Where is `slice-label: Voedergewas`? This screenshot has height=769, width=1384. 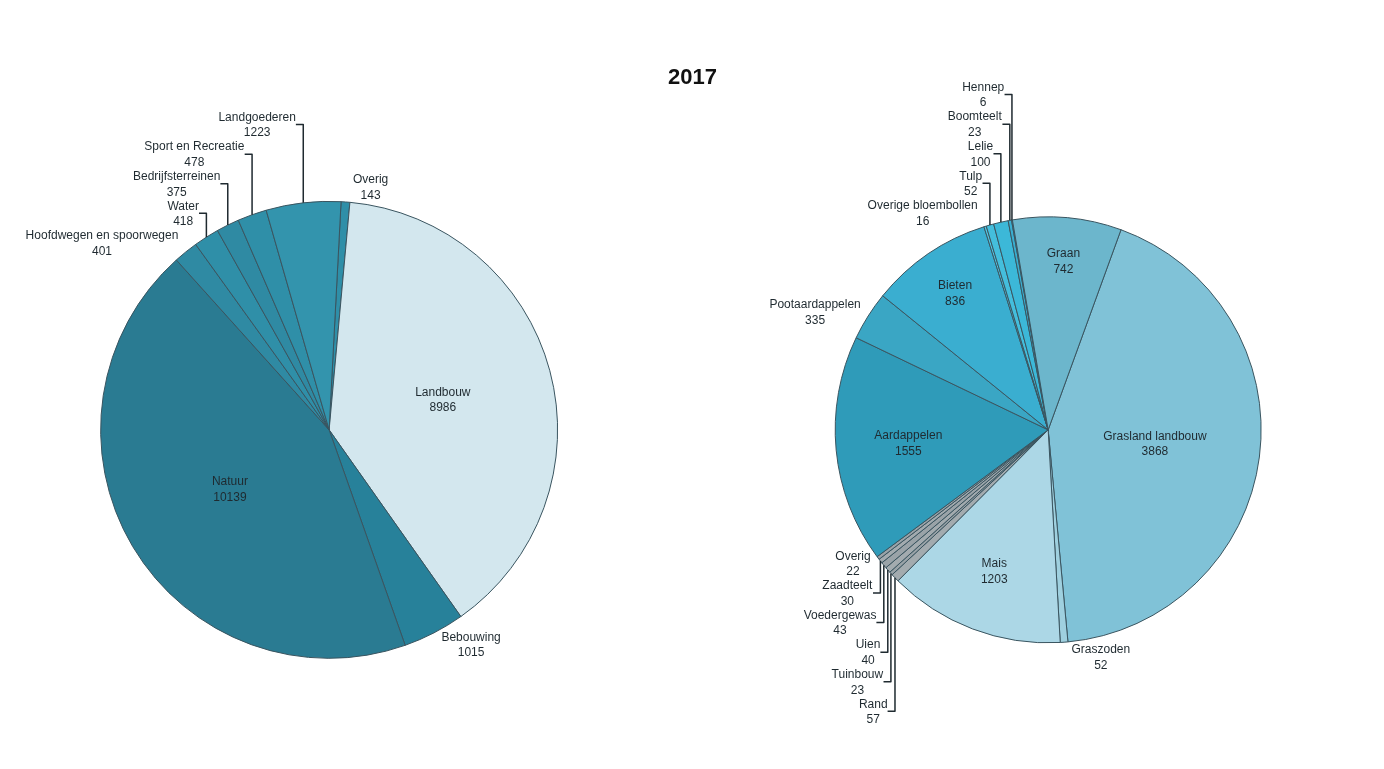
slice-label: Voedergewas is located at coordinates (840, 614).